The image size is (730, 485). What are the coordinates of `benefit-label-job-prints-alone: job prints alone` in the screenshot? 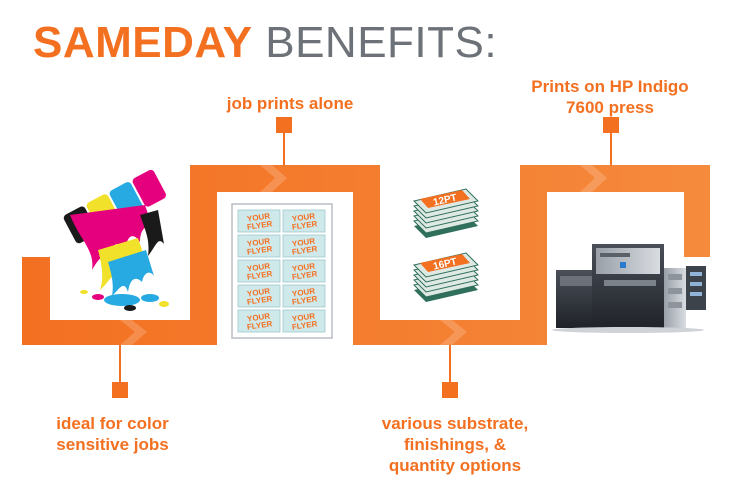 It's located at (290, 103).